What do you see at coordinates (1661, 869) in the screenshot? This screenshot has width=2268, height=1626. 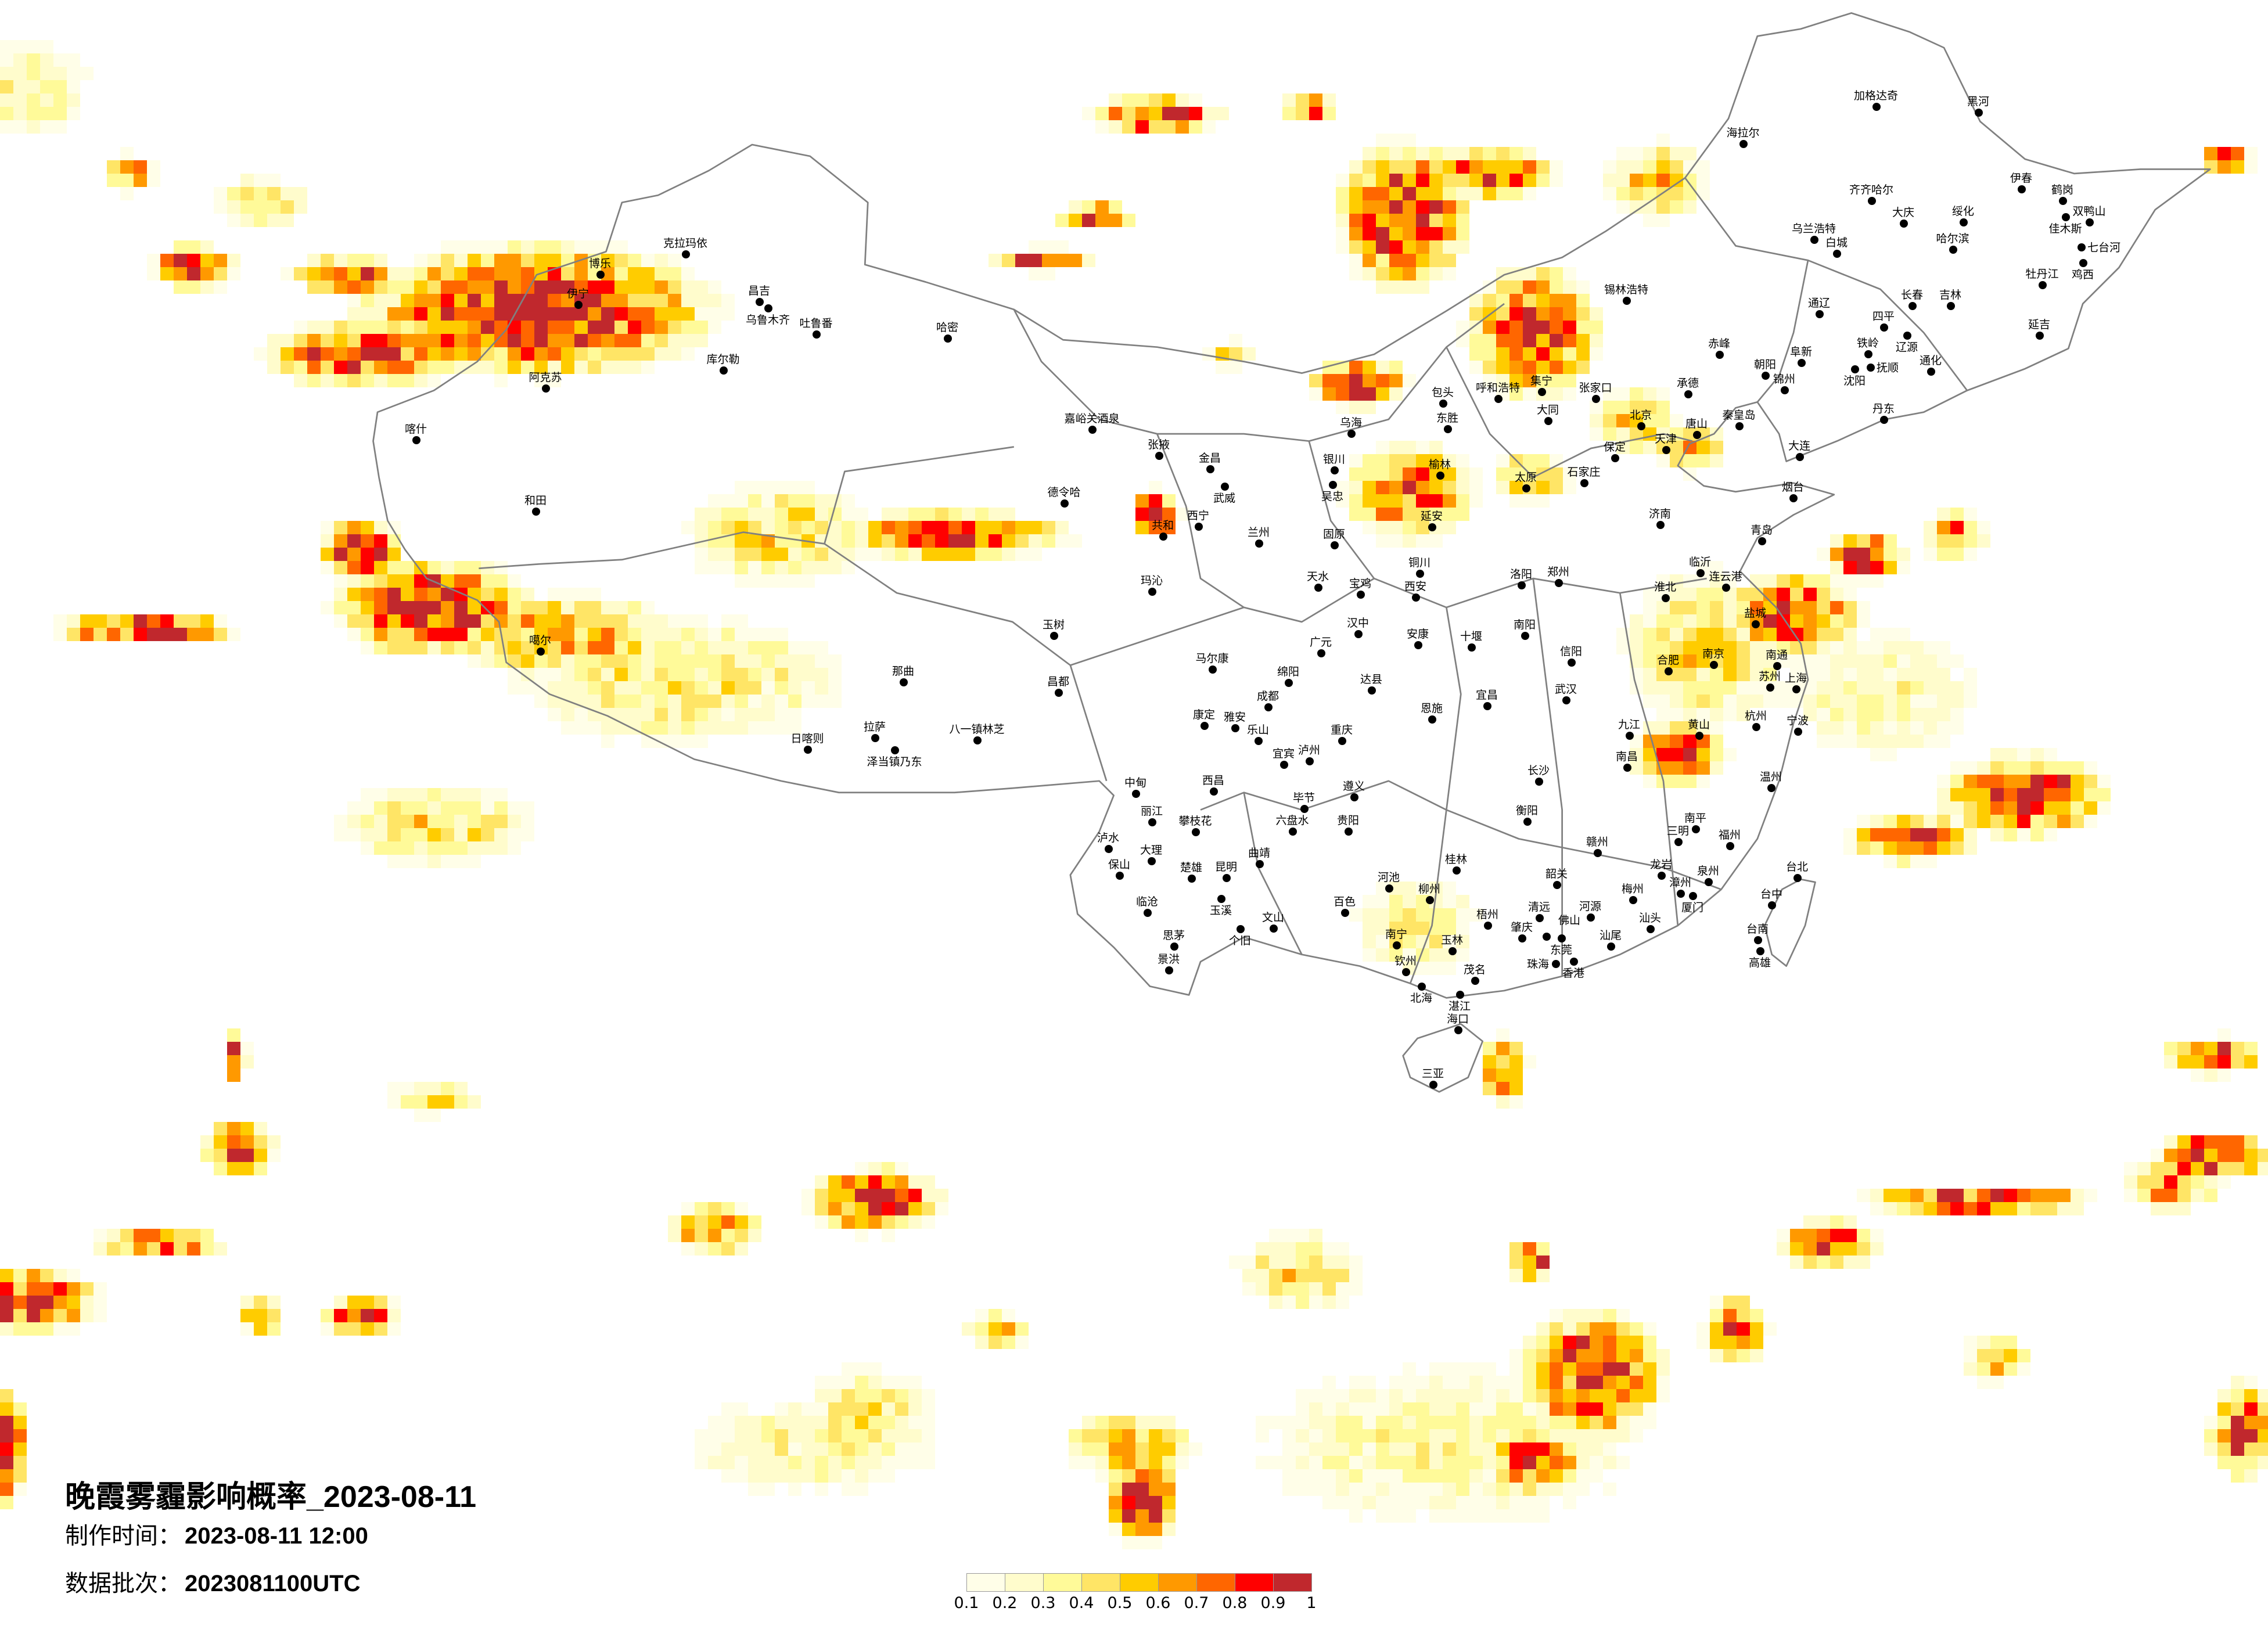 I see `city-marker: 龙岩` at bounding box center [1661, 869].